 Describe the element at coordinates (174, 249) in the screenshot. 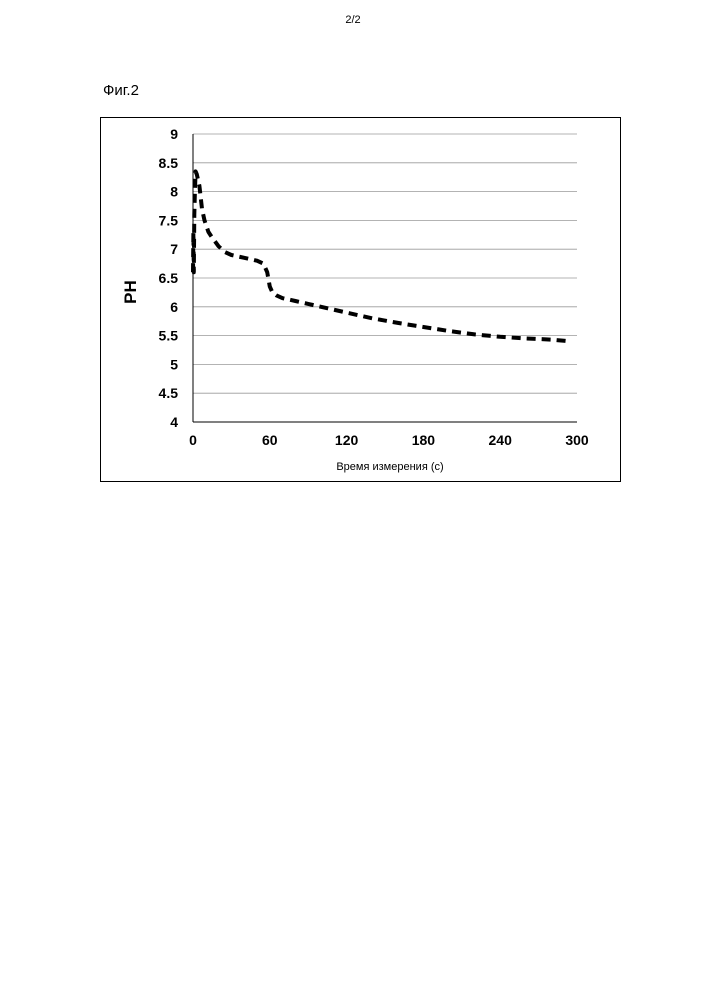

I see `y-tick-label: 7` at that location.